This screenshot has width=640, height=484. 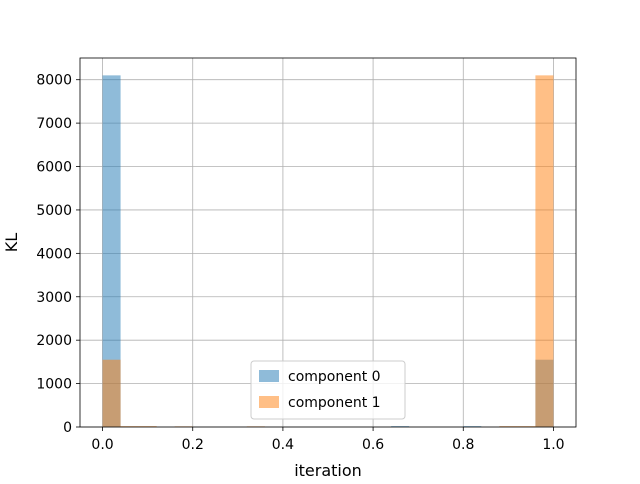 What do you see at coordinates (328, 470) in the screenshot?
I see `x-axis-label: iteration` at bounding box center [328, 470].